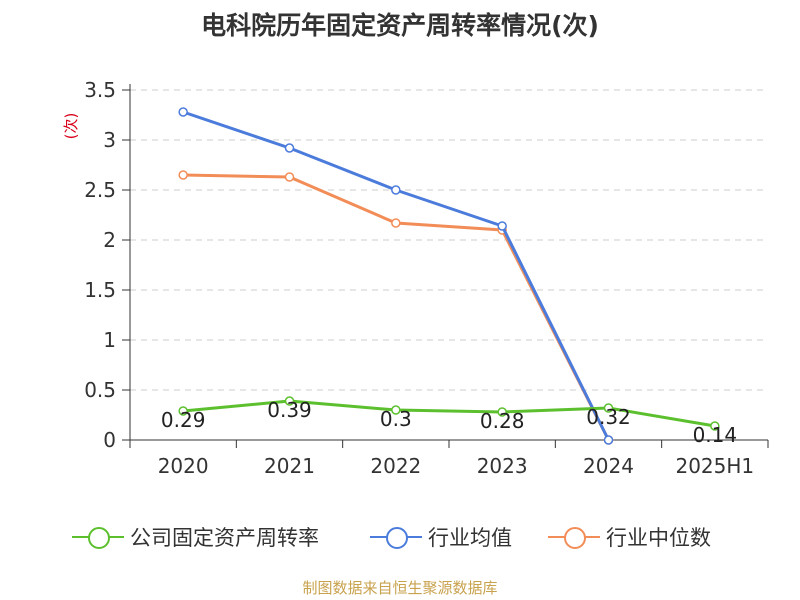 The width and height of the screenshot is (800, 600). What do you see at coordinates (400, 588) in the screenshot?
I see `data-source-note: 制图数据来自恒生聚源数据库` at bounding box center [400, 588].